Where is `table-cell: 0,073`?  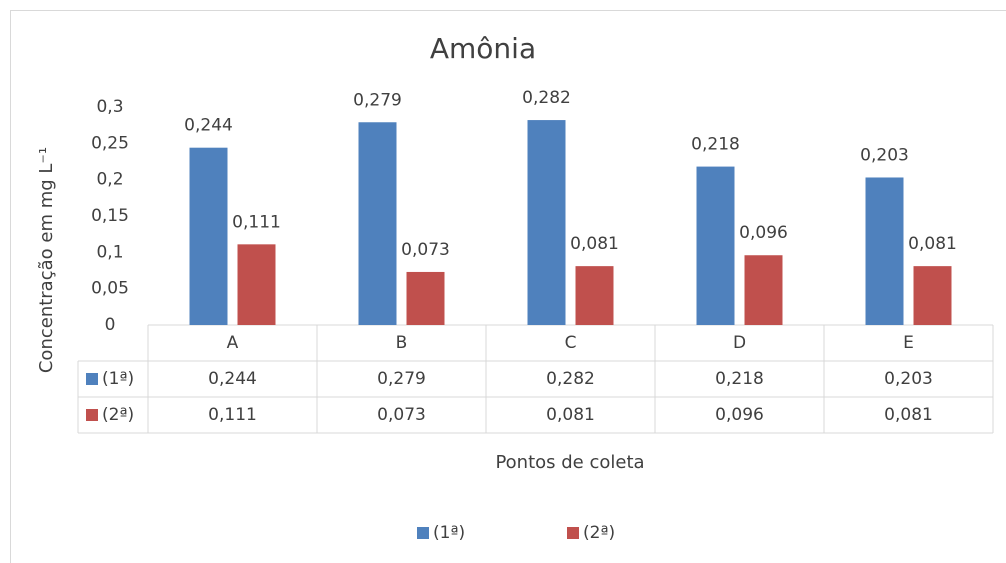
table-cell: 0,073 is located at coordinates (401, 415).